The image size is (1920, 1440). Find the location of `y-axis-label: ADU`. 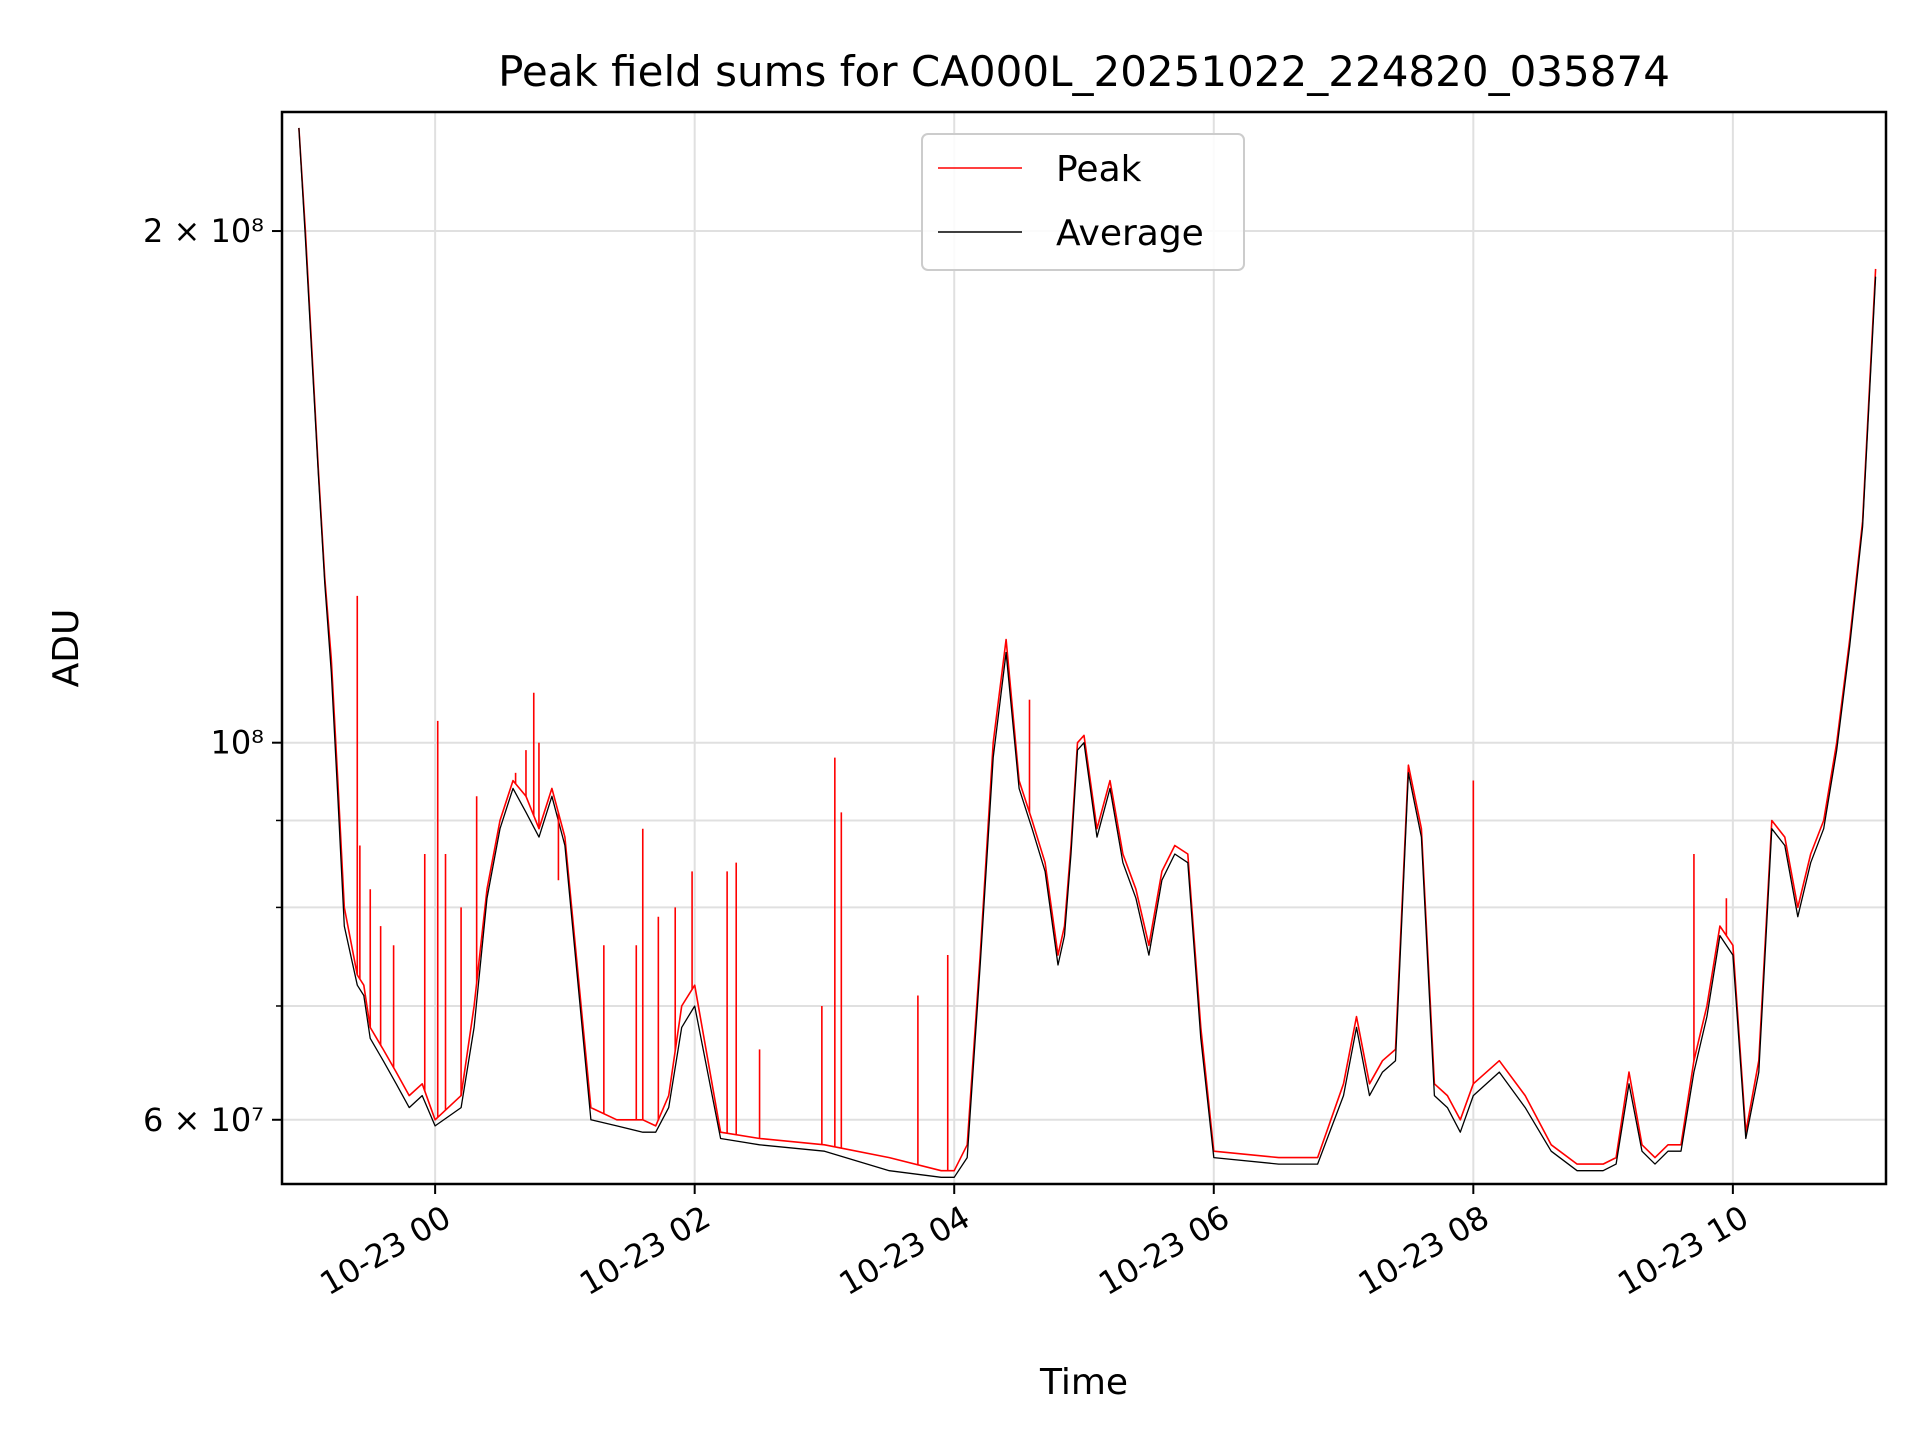

y-axis-label: ADU is located at coordinates (66, 648).